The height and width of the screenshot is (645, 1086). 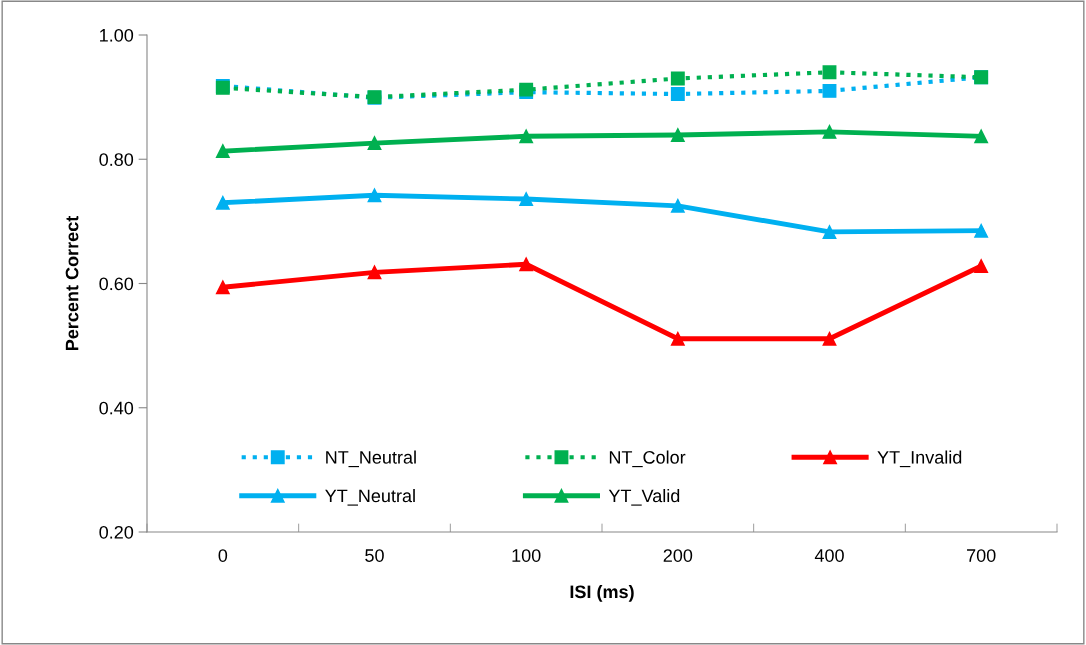 What do you see at coordinates (374, 555) in the screenshot?
I see `x-tick-label: 50` at bounding box center [374, 555].